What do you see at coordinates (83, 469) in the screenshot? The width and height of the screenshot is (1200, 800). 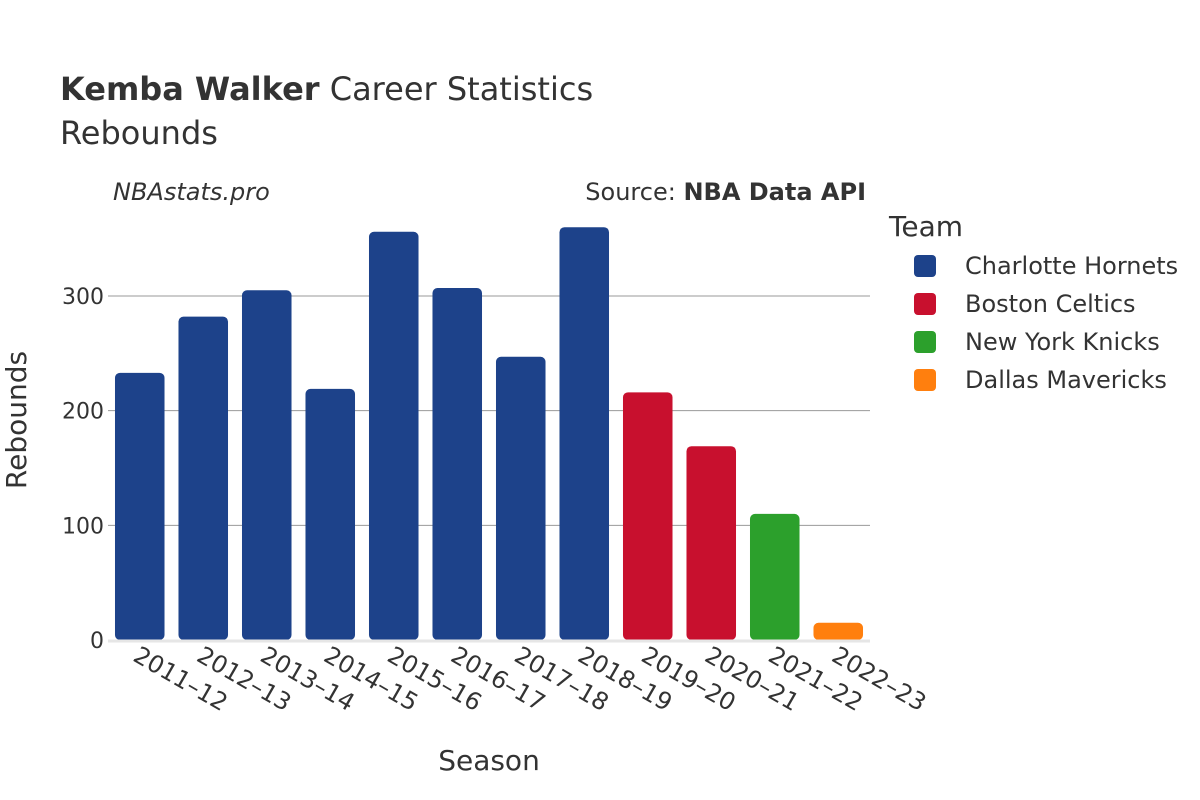 I see `y-tick-labels: 0 100 200 300` at bounding box center [83, 469].